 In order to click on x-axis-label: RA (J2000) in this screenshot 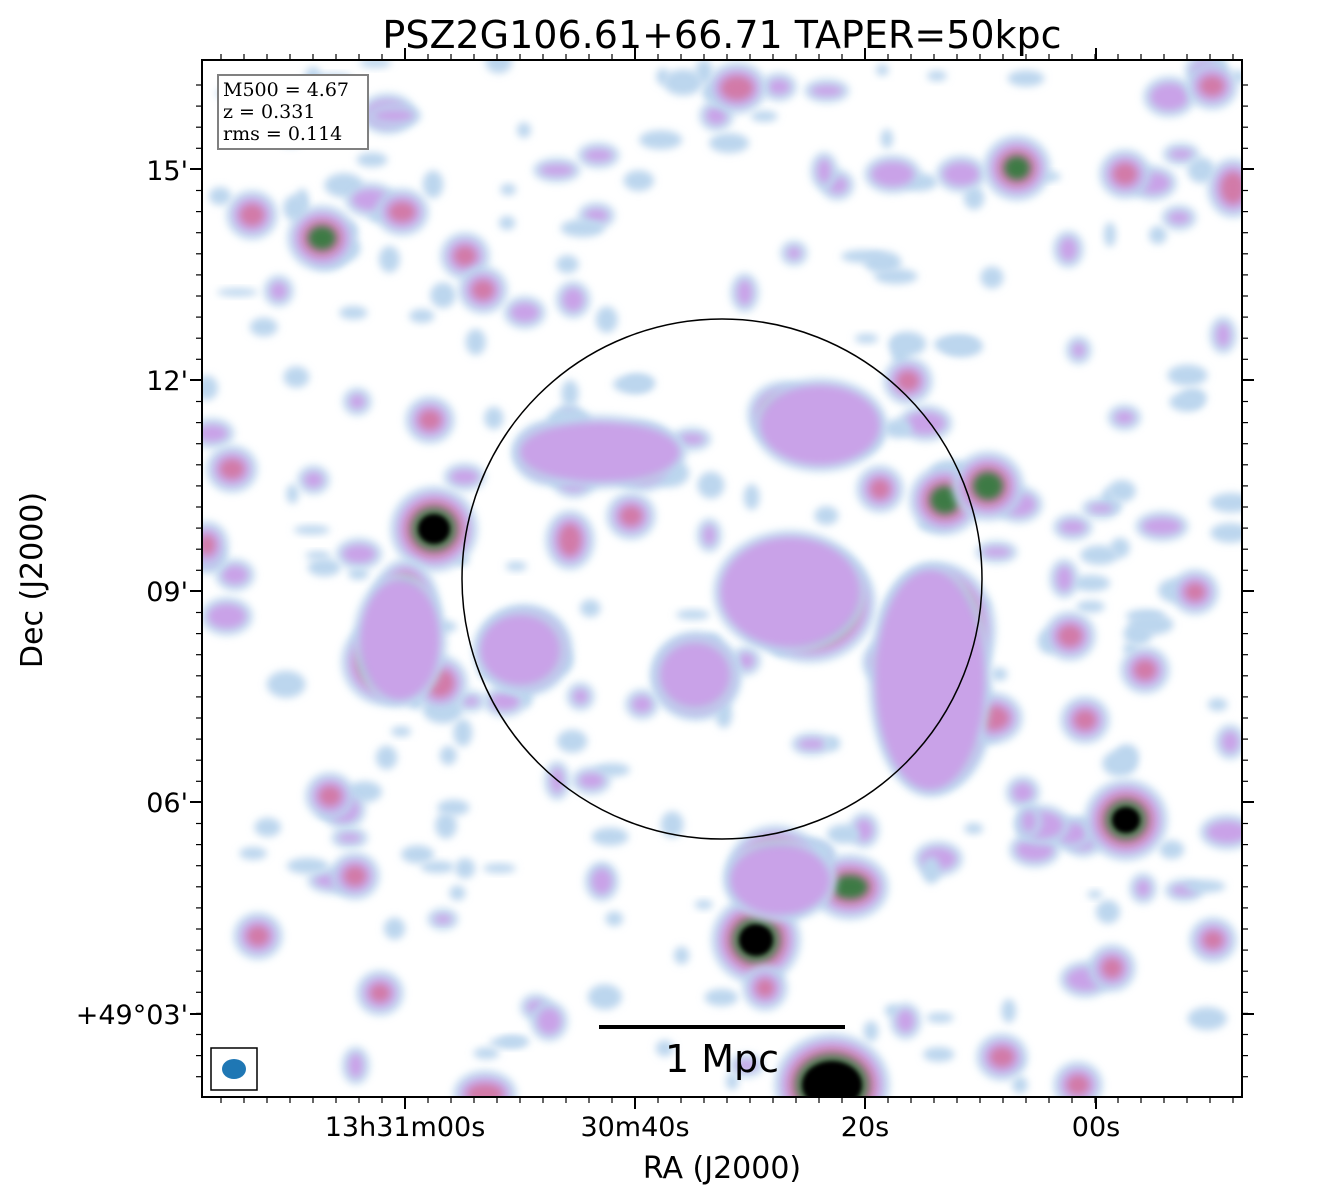, I will do `click(722, 1168)`.